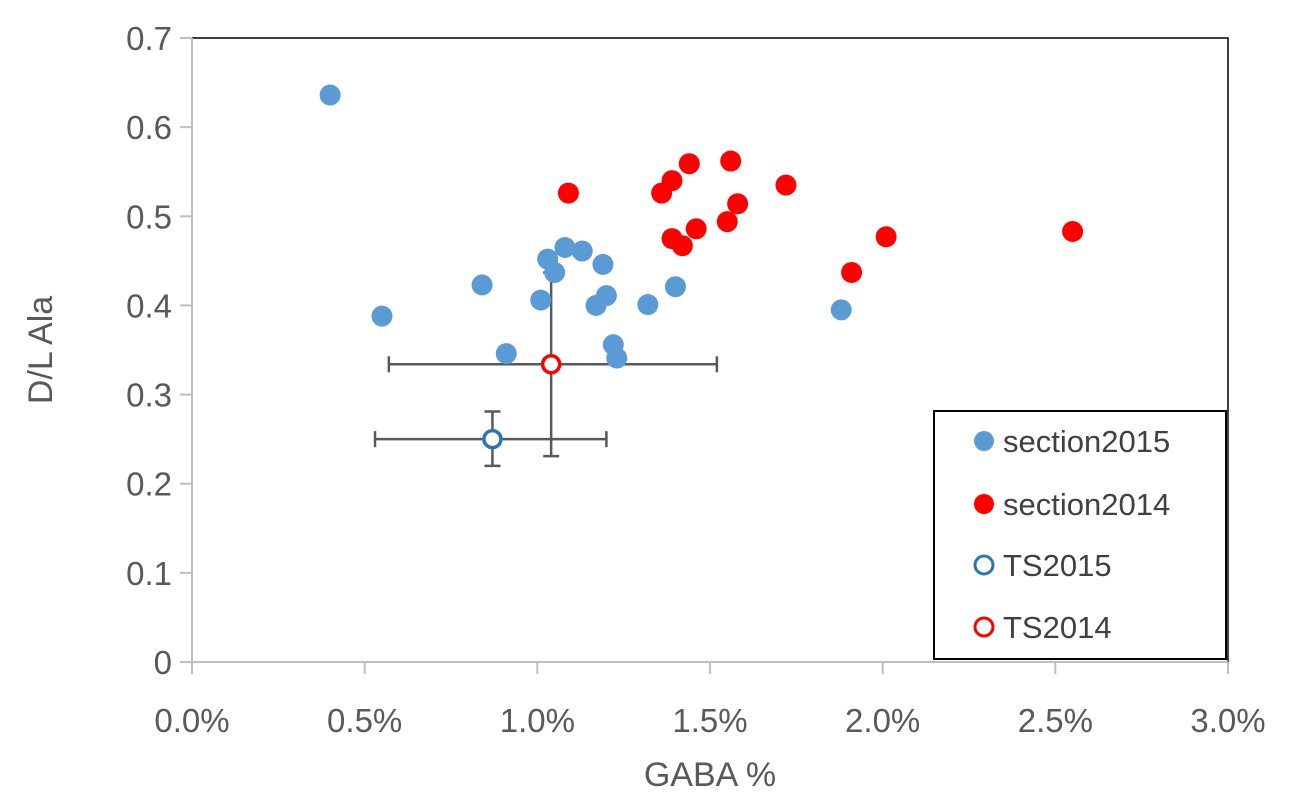 This screenshot has width=1292, height=812. I want to click on legend-marker-TS2014, so click(984, 627).